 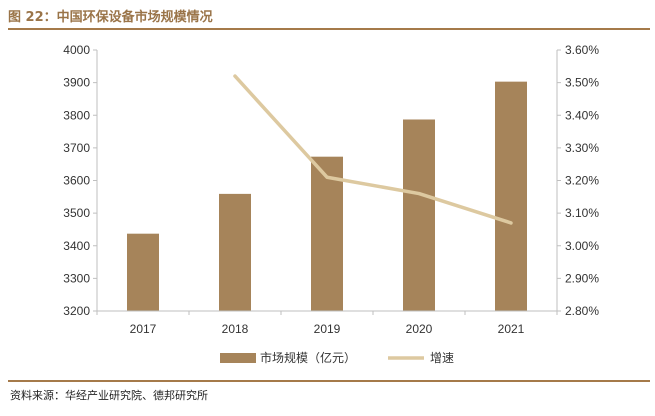 What do you see at coordinates (76, 278) in the screenshot?
I see `left-tick-label: 3300` at bounding box center [76, 278].